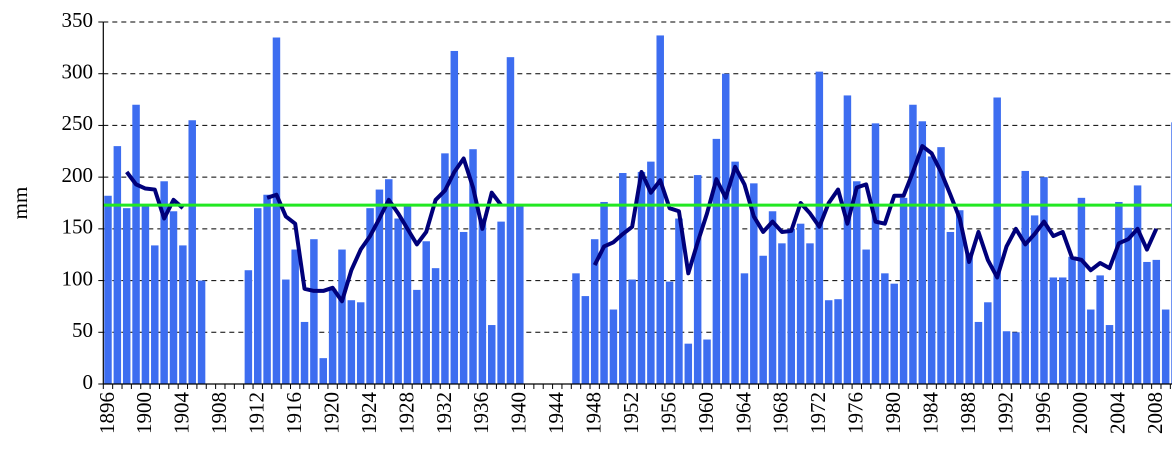 The image size is (1172, 455). I want to click on y-tick-label: 250, so click(78, 123).